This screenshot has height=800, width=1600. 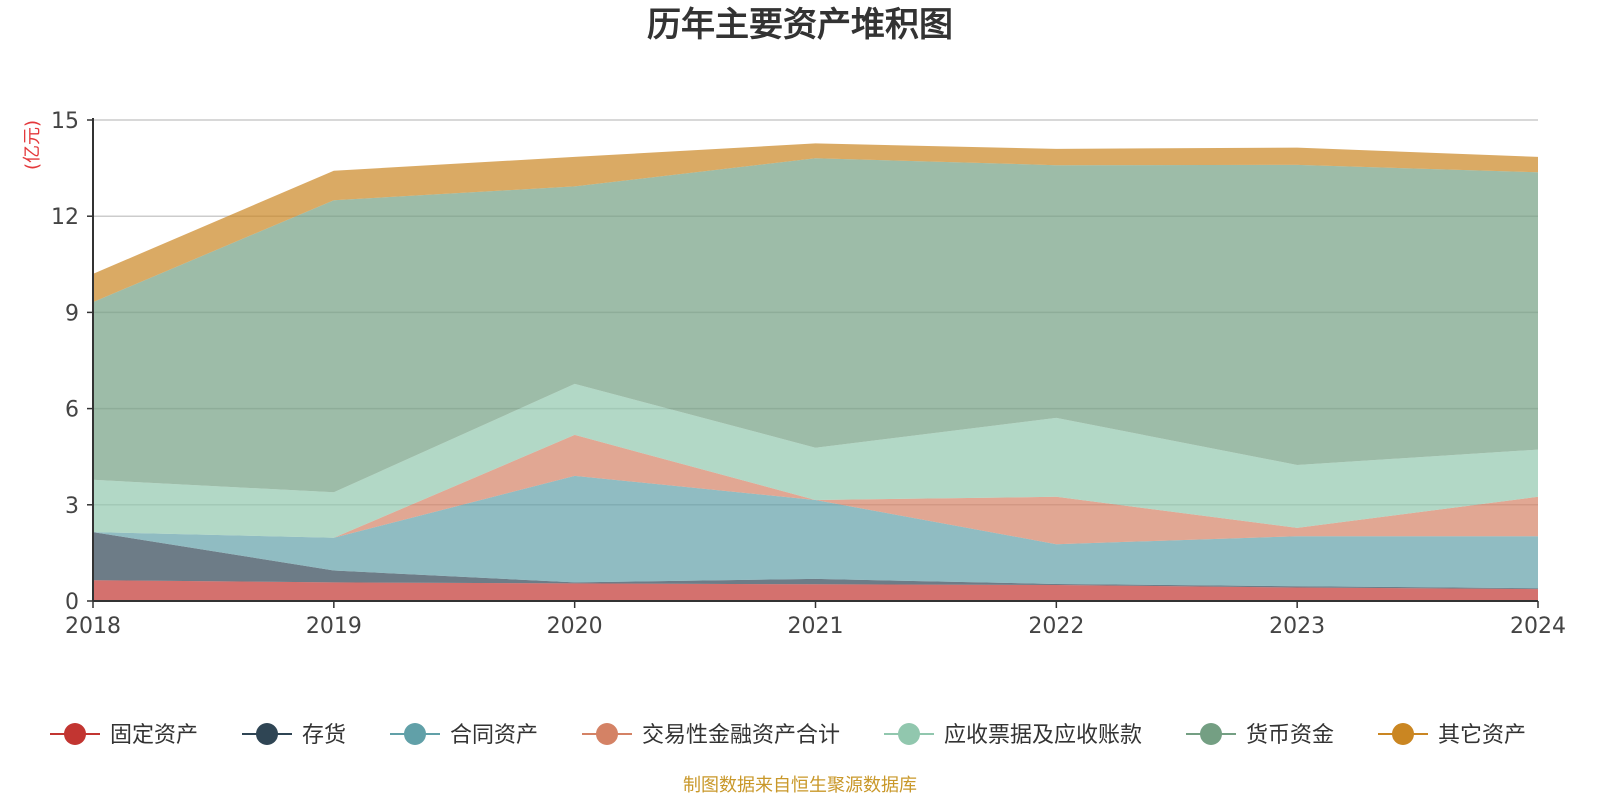 I want to click on x-tick-label: 2018, so click(x=93, y=626).